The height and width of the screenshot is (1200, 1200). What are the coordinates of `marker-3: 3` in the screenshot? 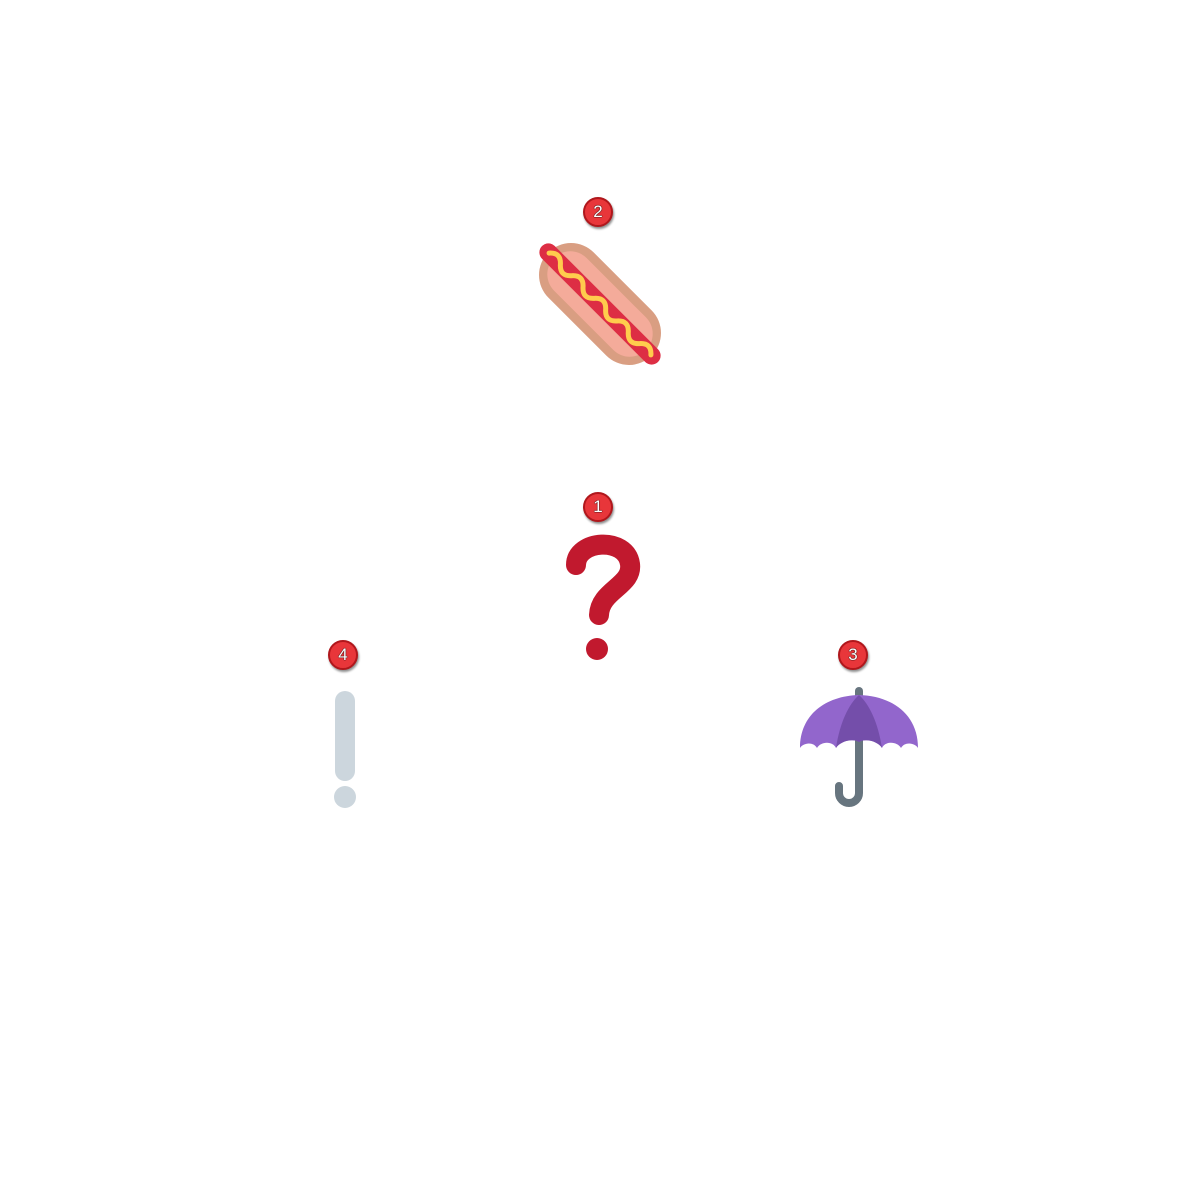 It's located at (855, 730).